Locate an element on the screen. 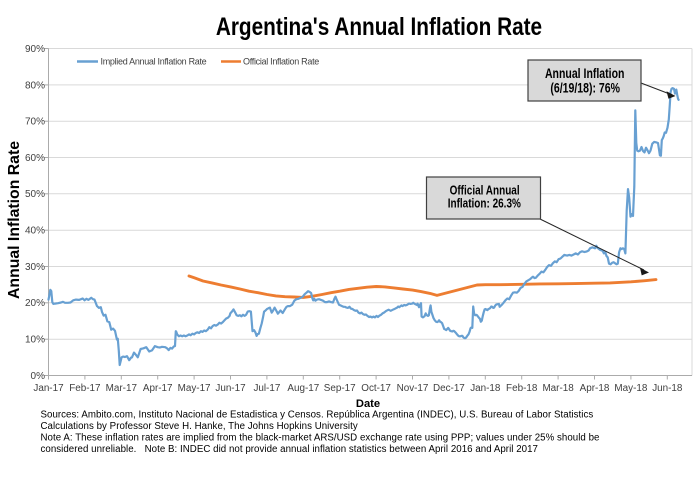 This screenshot has height=479, width=700. svg-text: Oct-17 is located at coordinates (376, 388).